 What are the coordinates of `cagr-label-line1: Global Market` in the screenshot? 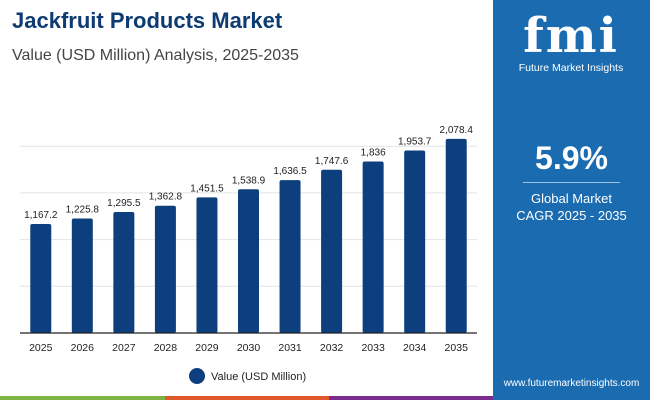 It's located at (571, 198).